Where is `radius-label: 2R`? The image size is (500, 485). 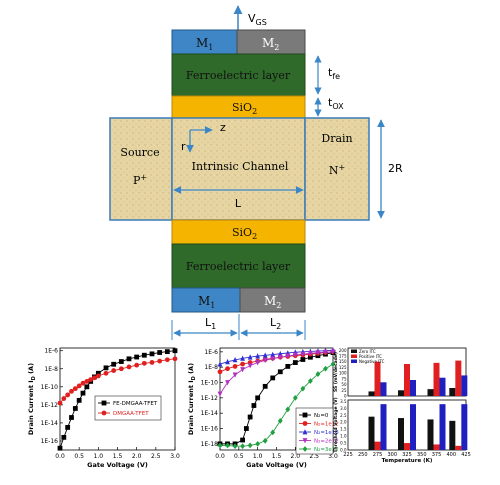
radius-label: 2R is located at coordinates (395, 168).